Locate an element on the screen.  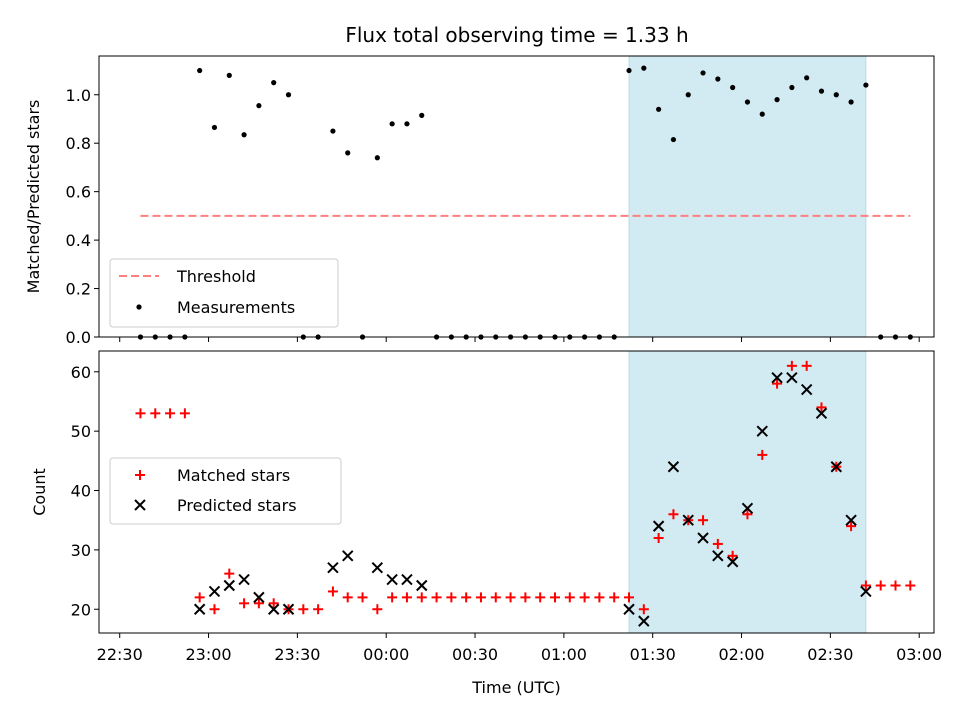
ratio-shaded-region is located at coordinates (747, 196).